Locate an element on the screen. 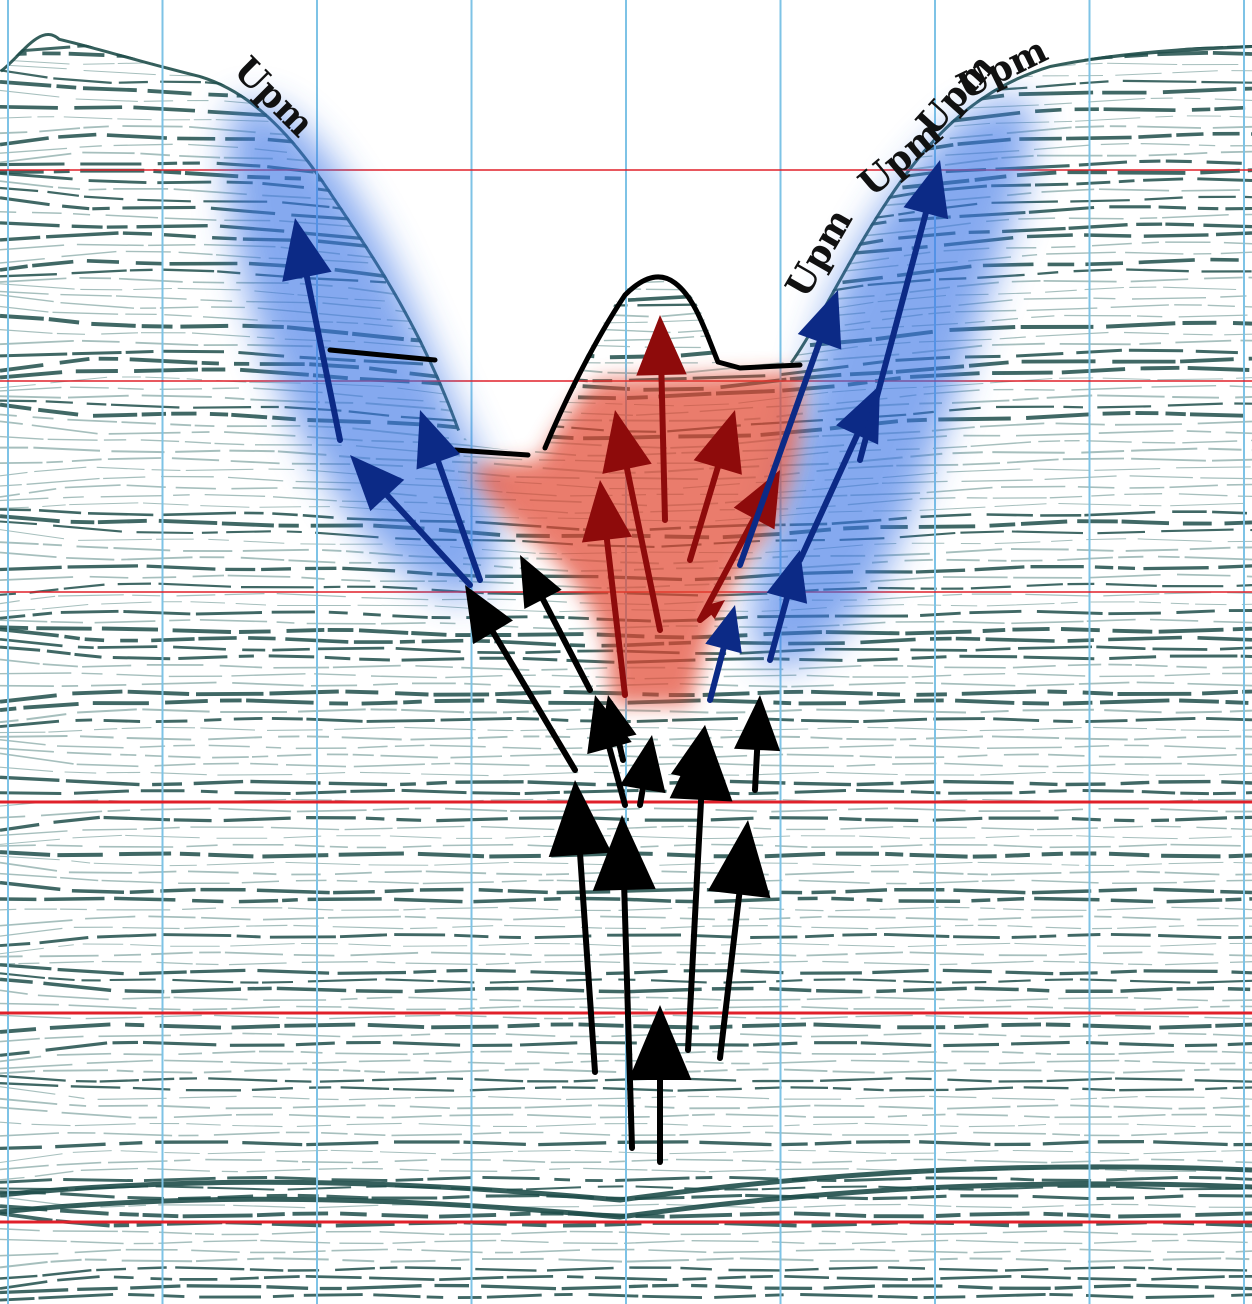 Image resolution: width=1252 pixels, height=1304 pixels. structure-outline is located at coordinates (565, 366).